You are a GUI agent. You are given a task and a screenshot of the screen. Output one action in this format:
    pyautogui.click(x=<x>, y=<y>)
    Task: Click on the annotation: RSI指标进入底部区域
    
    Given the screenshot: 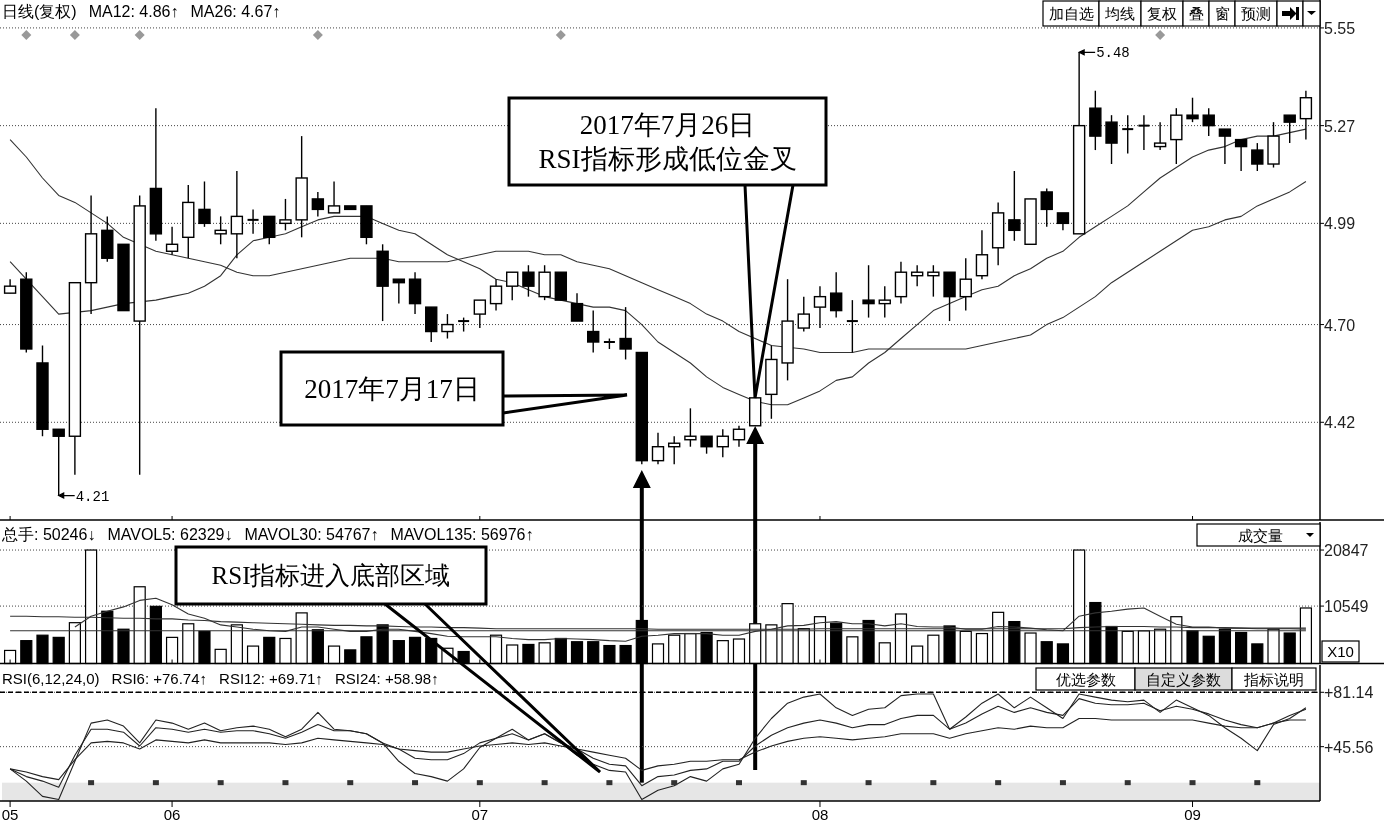 What is the action you would take?
    pyautogui.click(x=331, y=576)
    